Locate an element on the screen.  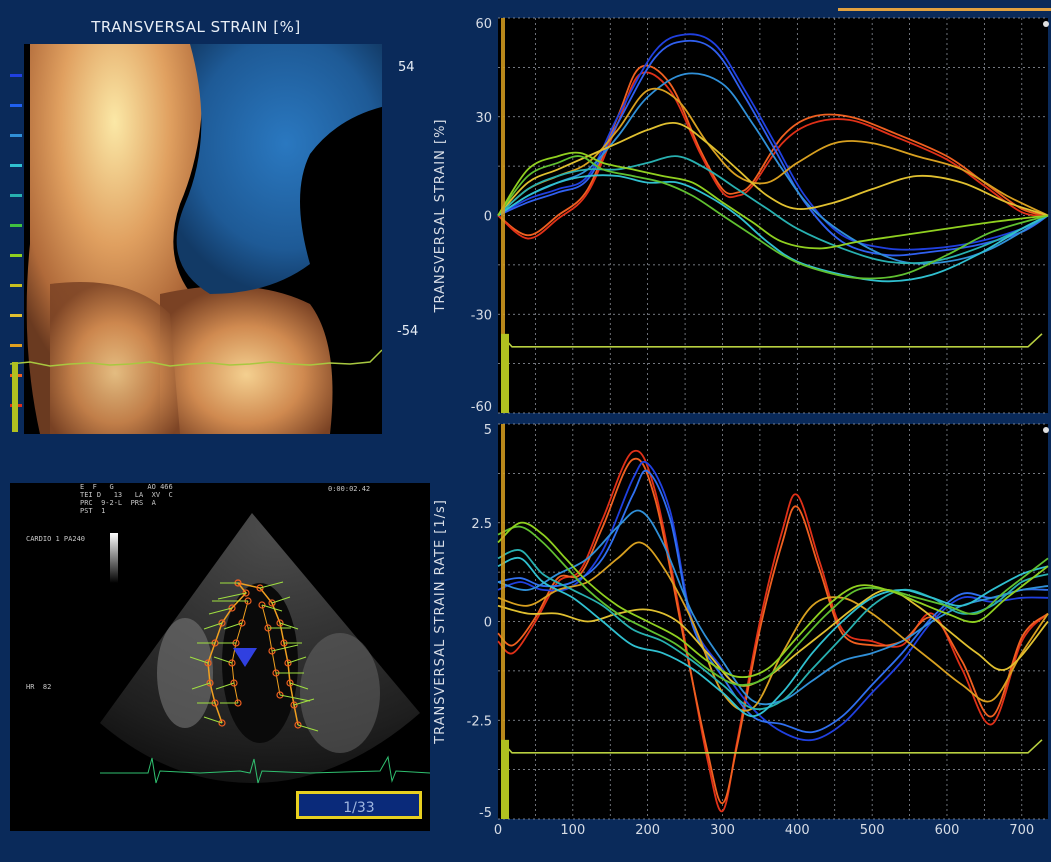
echo-probe-label: CARDIO 1 PA240 is located at coordinates (56, 539).